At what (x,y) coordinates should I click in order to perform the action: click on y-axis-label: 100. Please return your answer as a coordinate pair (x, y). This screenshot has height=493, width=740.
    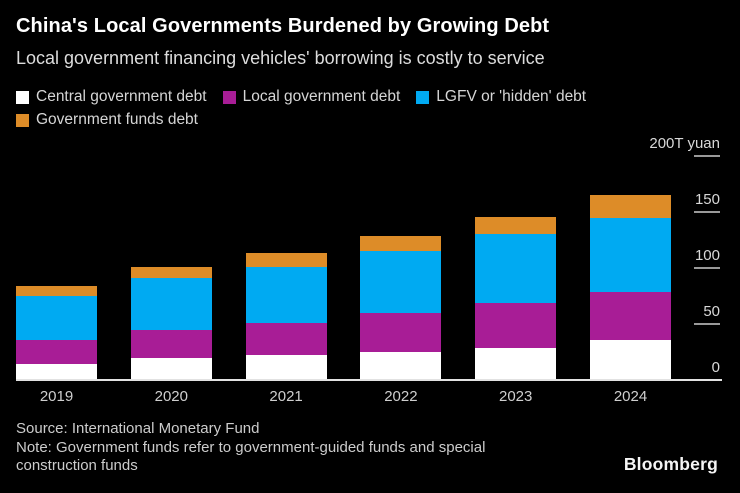
    Looking at the image, I should click on (707, 255).